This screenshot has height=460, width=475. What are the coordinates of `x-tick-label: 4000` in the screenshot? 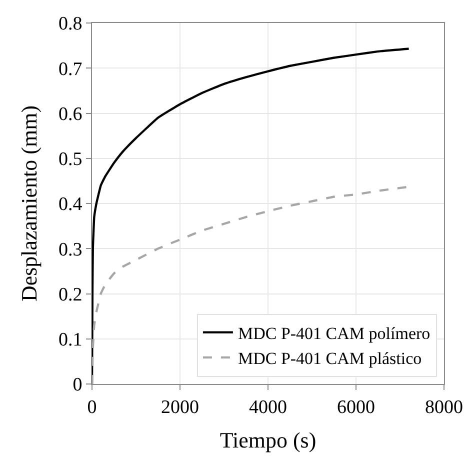 It's located at (268, 407).